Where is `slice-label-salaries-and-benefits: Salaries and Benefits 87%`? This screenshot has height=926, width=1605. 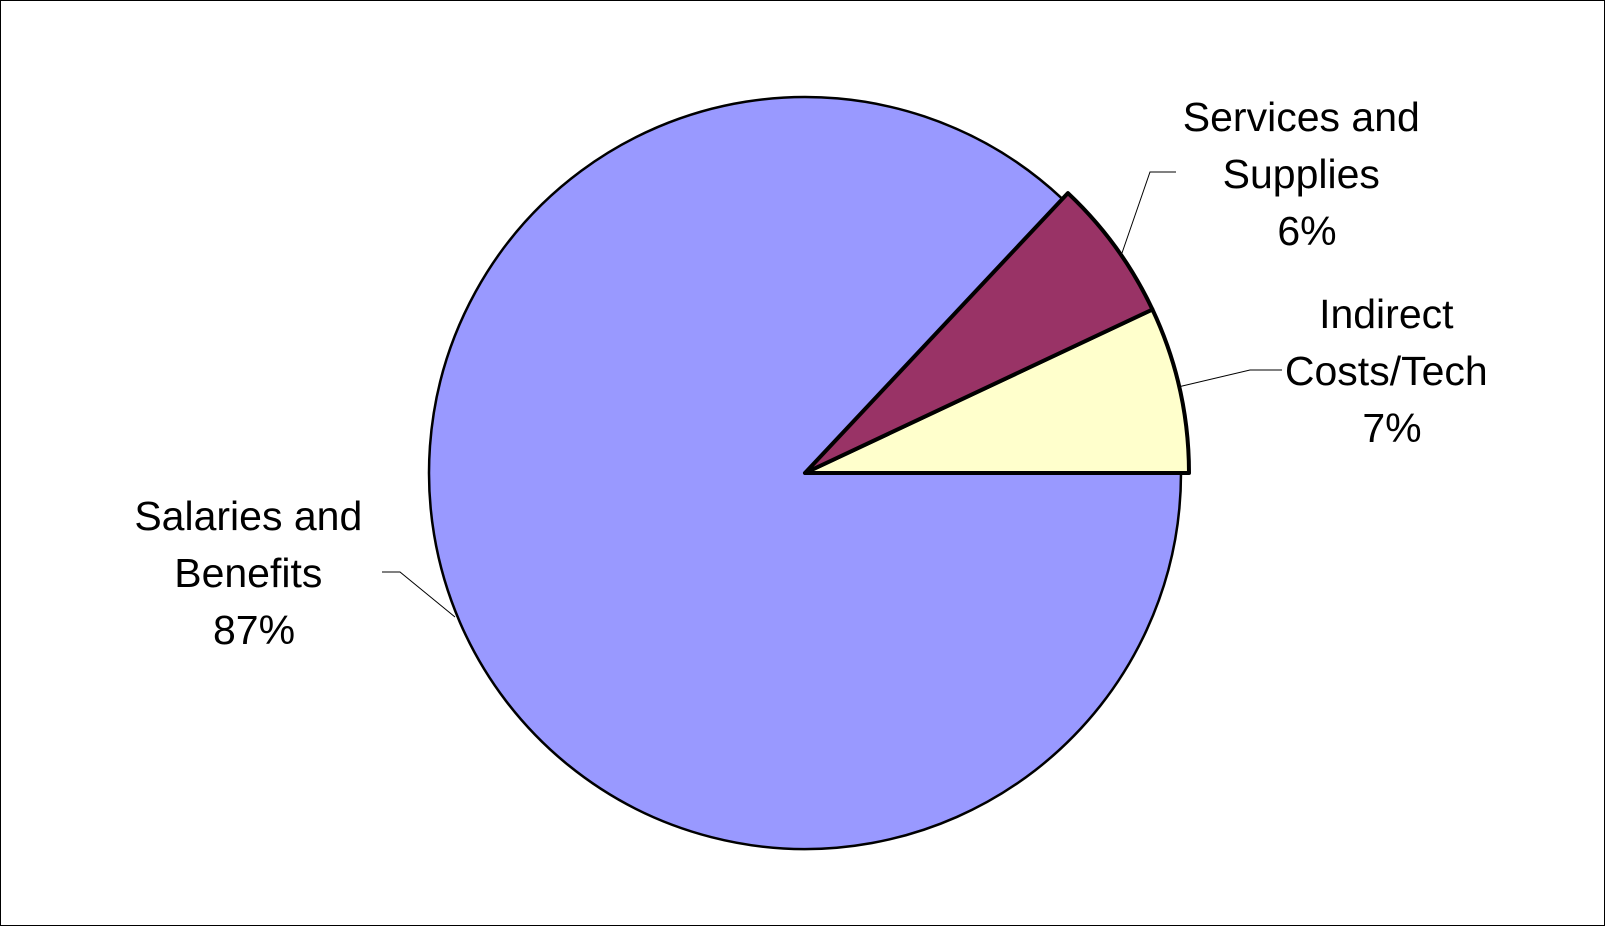
slice-label-salaries-and-benefits: Salaries and Benefits 87% is located at coordinates (253, 573).